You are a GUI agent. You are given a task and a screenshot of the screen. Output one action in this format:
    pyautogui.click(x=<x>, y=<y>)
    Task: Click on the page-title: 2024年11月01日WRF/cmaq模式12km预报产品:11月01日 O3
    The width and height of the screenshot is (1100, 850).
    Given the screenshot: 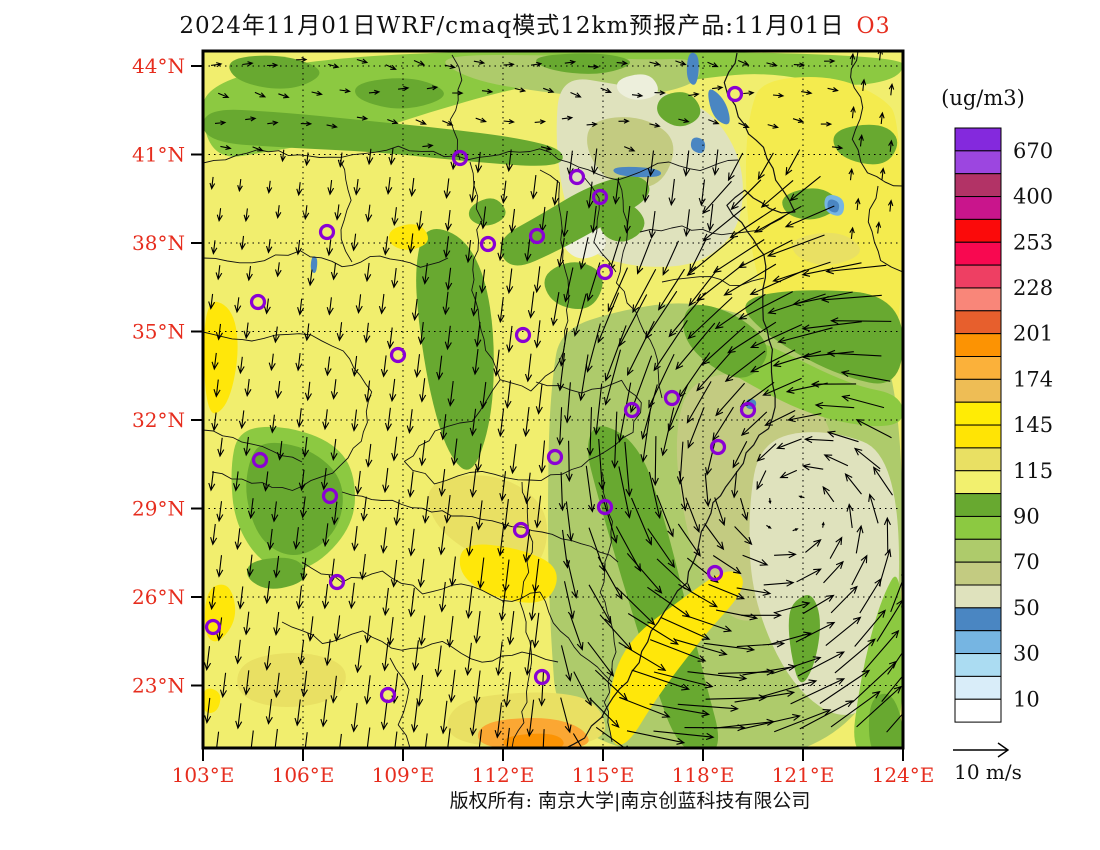 What is the action you would take?
    pyautogui.click(x=535, y=23)
    